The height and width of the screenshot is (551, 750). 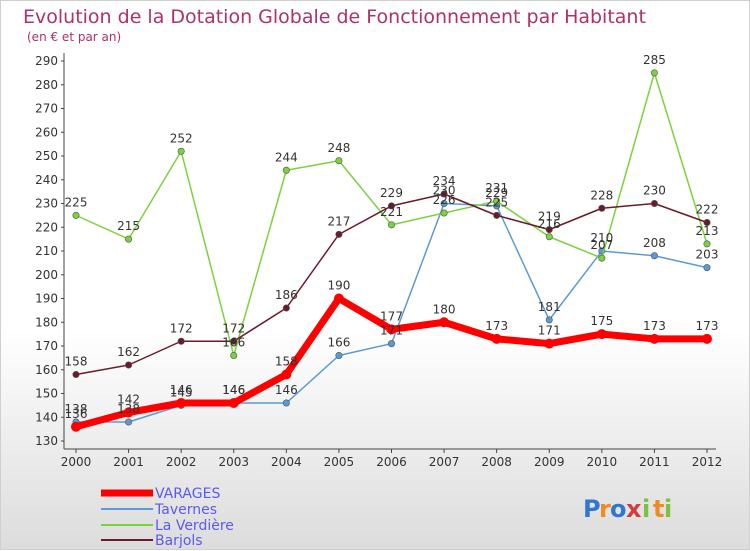 I want to click on y-tick-label: 220, so click(x=46, y=227).